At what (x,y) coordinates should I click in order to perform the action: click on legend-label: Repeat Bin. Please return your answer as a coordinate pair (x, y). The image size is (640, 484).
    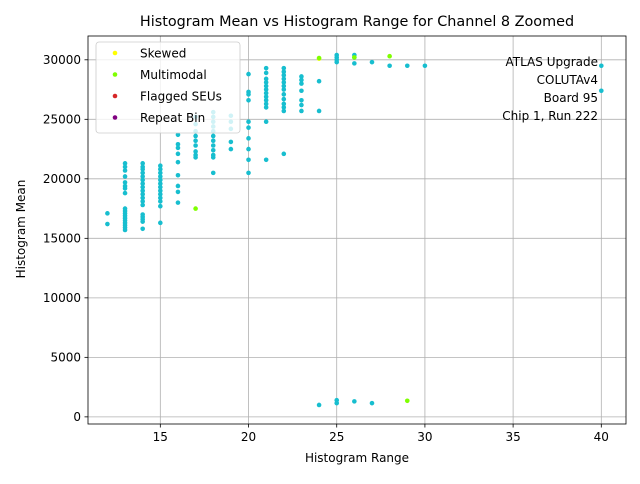
    Looking at the image, I should click on (172, 118).